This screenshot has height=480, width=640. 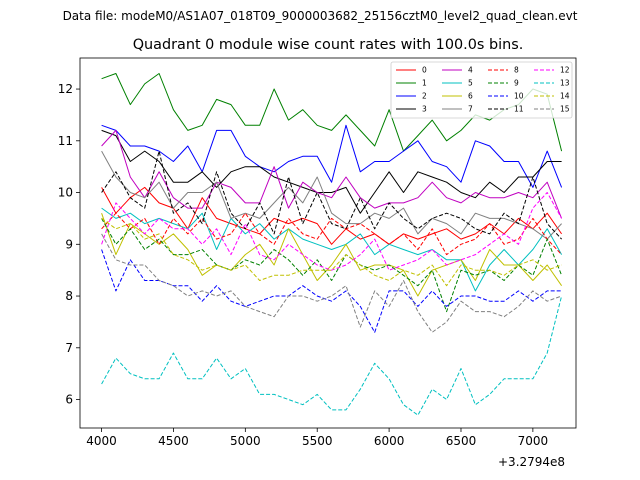 I want to click on y-tick-label: 11, so click(x=65, y=141).